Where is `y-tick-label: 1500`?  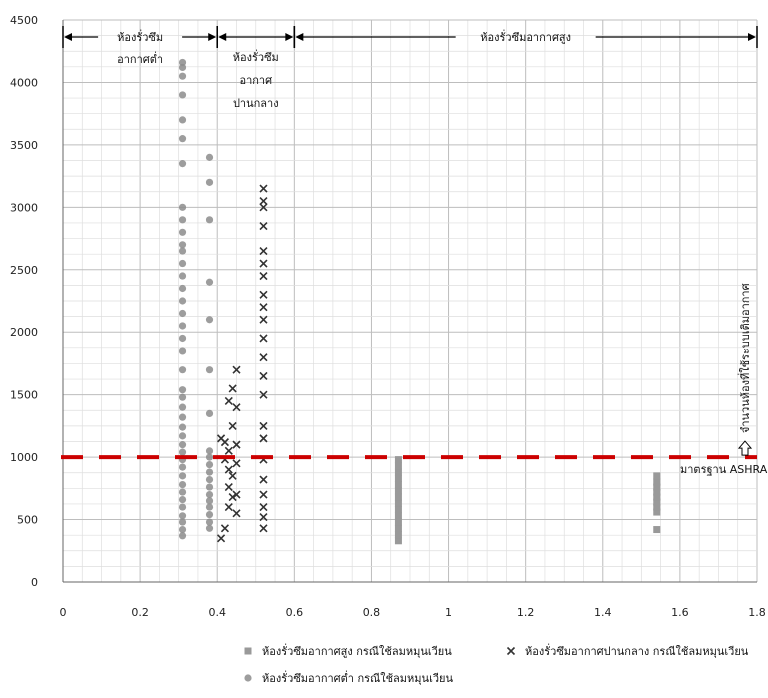 y-tick-label: 1500 is located at coordinates (24, 395).